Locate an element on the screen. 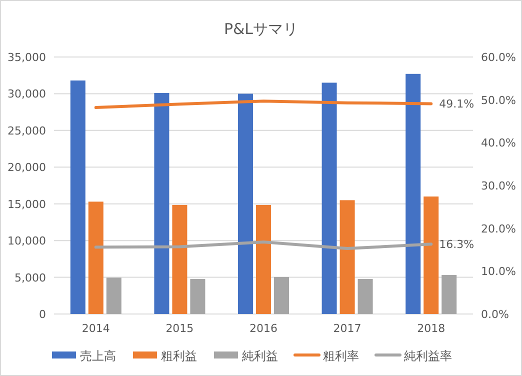 The width and height of the screenshot is (522, 376). data-label: 49.1% is located at coordinates (456, 104).